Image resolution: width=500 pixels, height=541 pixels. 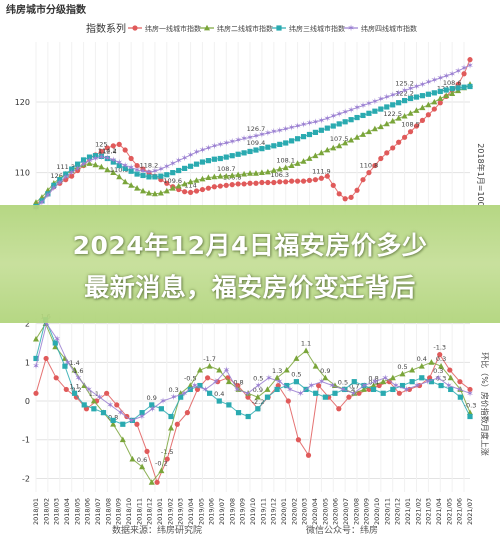 What do you see at coordinates (439, 511) in the screenshot?
I see `x-tick-label: 2021/04` at bounding box center [439, 511].